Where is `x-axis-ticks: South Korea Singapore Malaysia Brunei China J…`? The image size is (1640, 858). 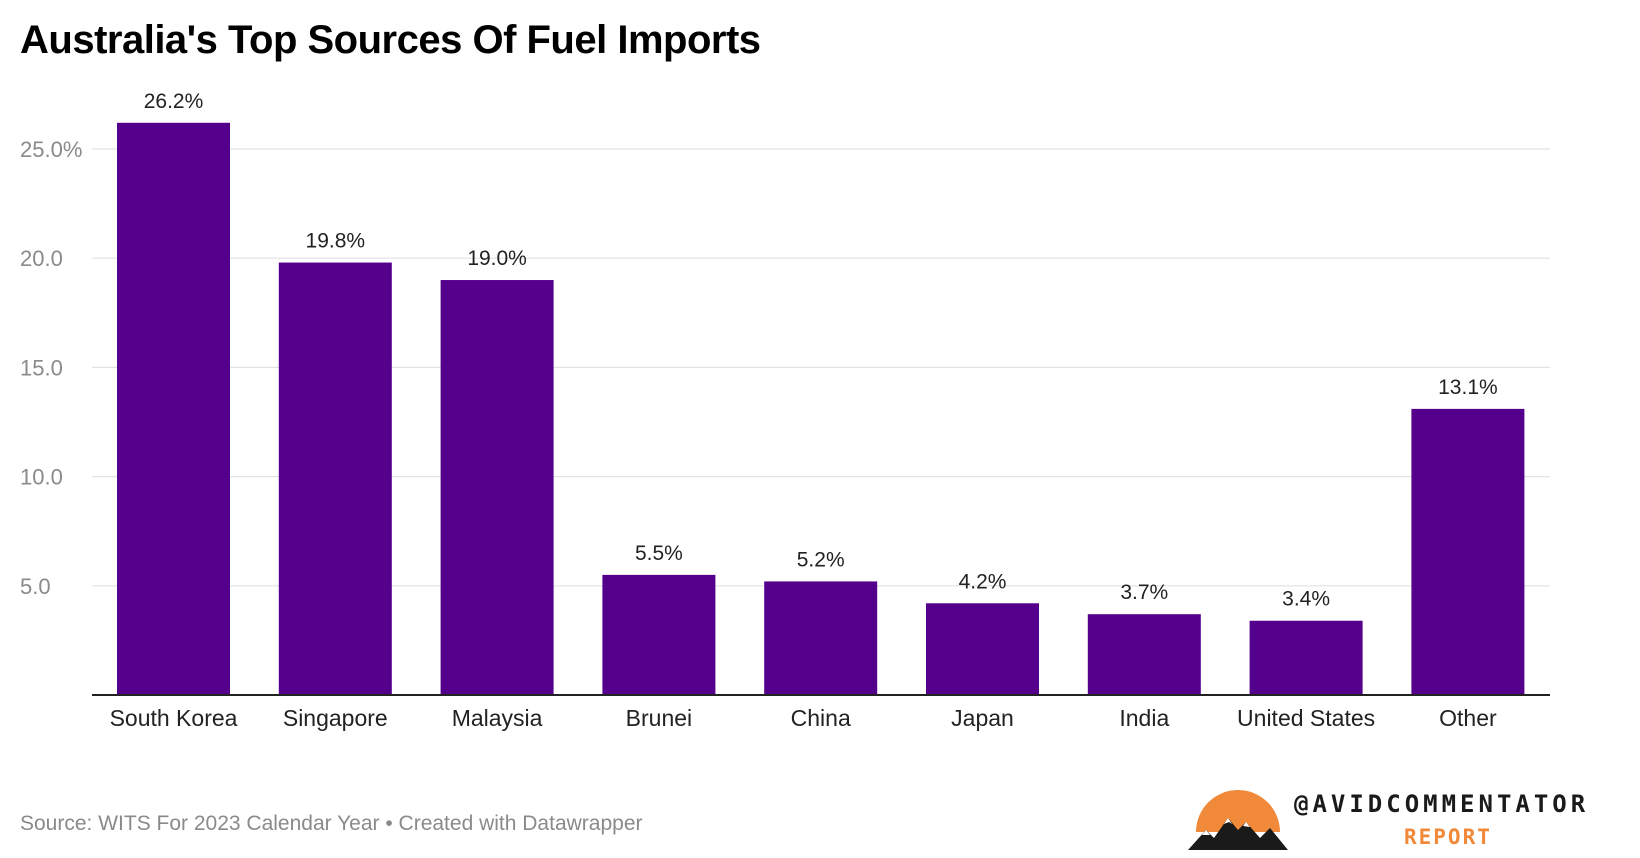
x-axis-ticks: South Korea Singapore Malaysia Brunei China J… is located at coordinates (803, 718).